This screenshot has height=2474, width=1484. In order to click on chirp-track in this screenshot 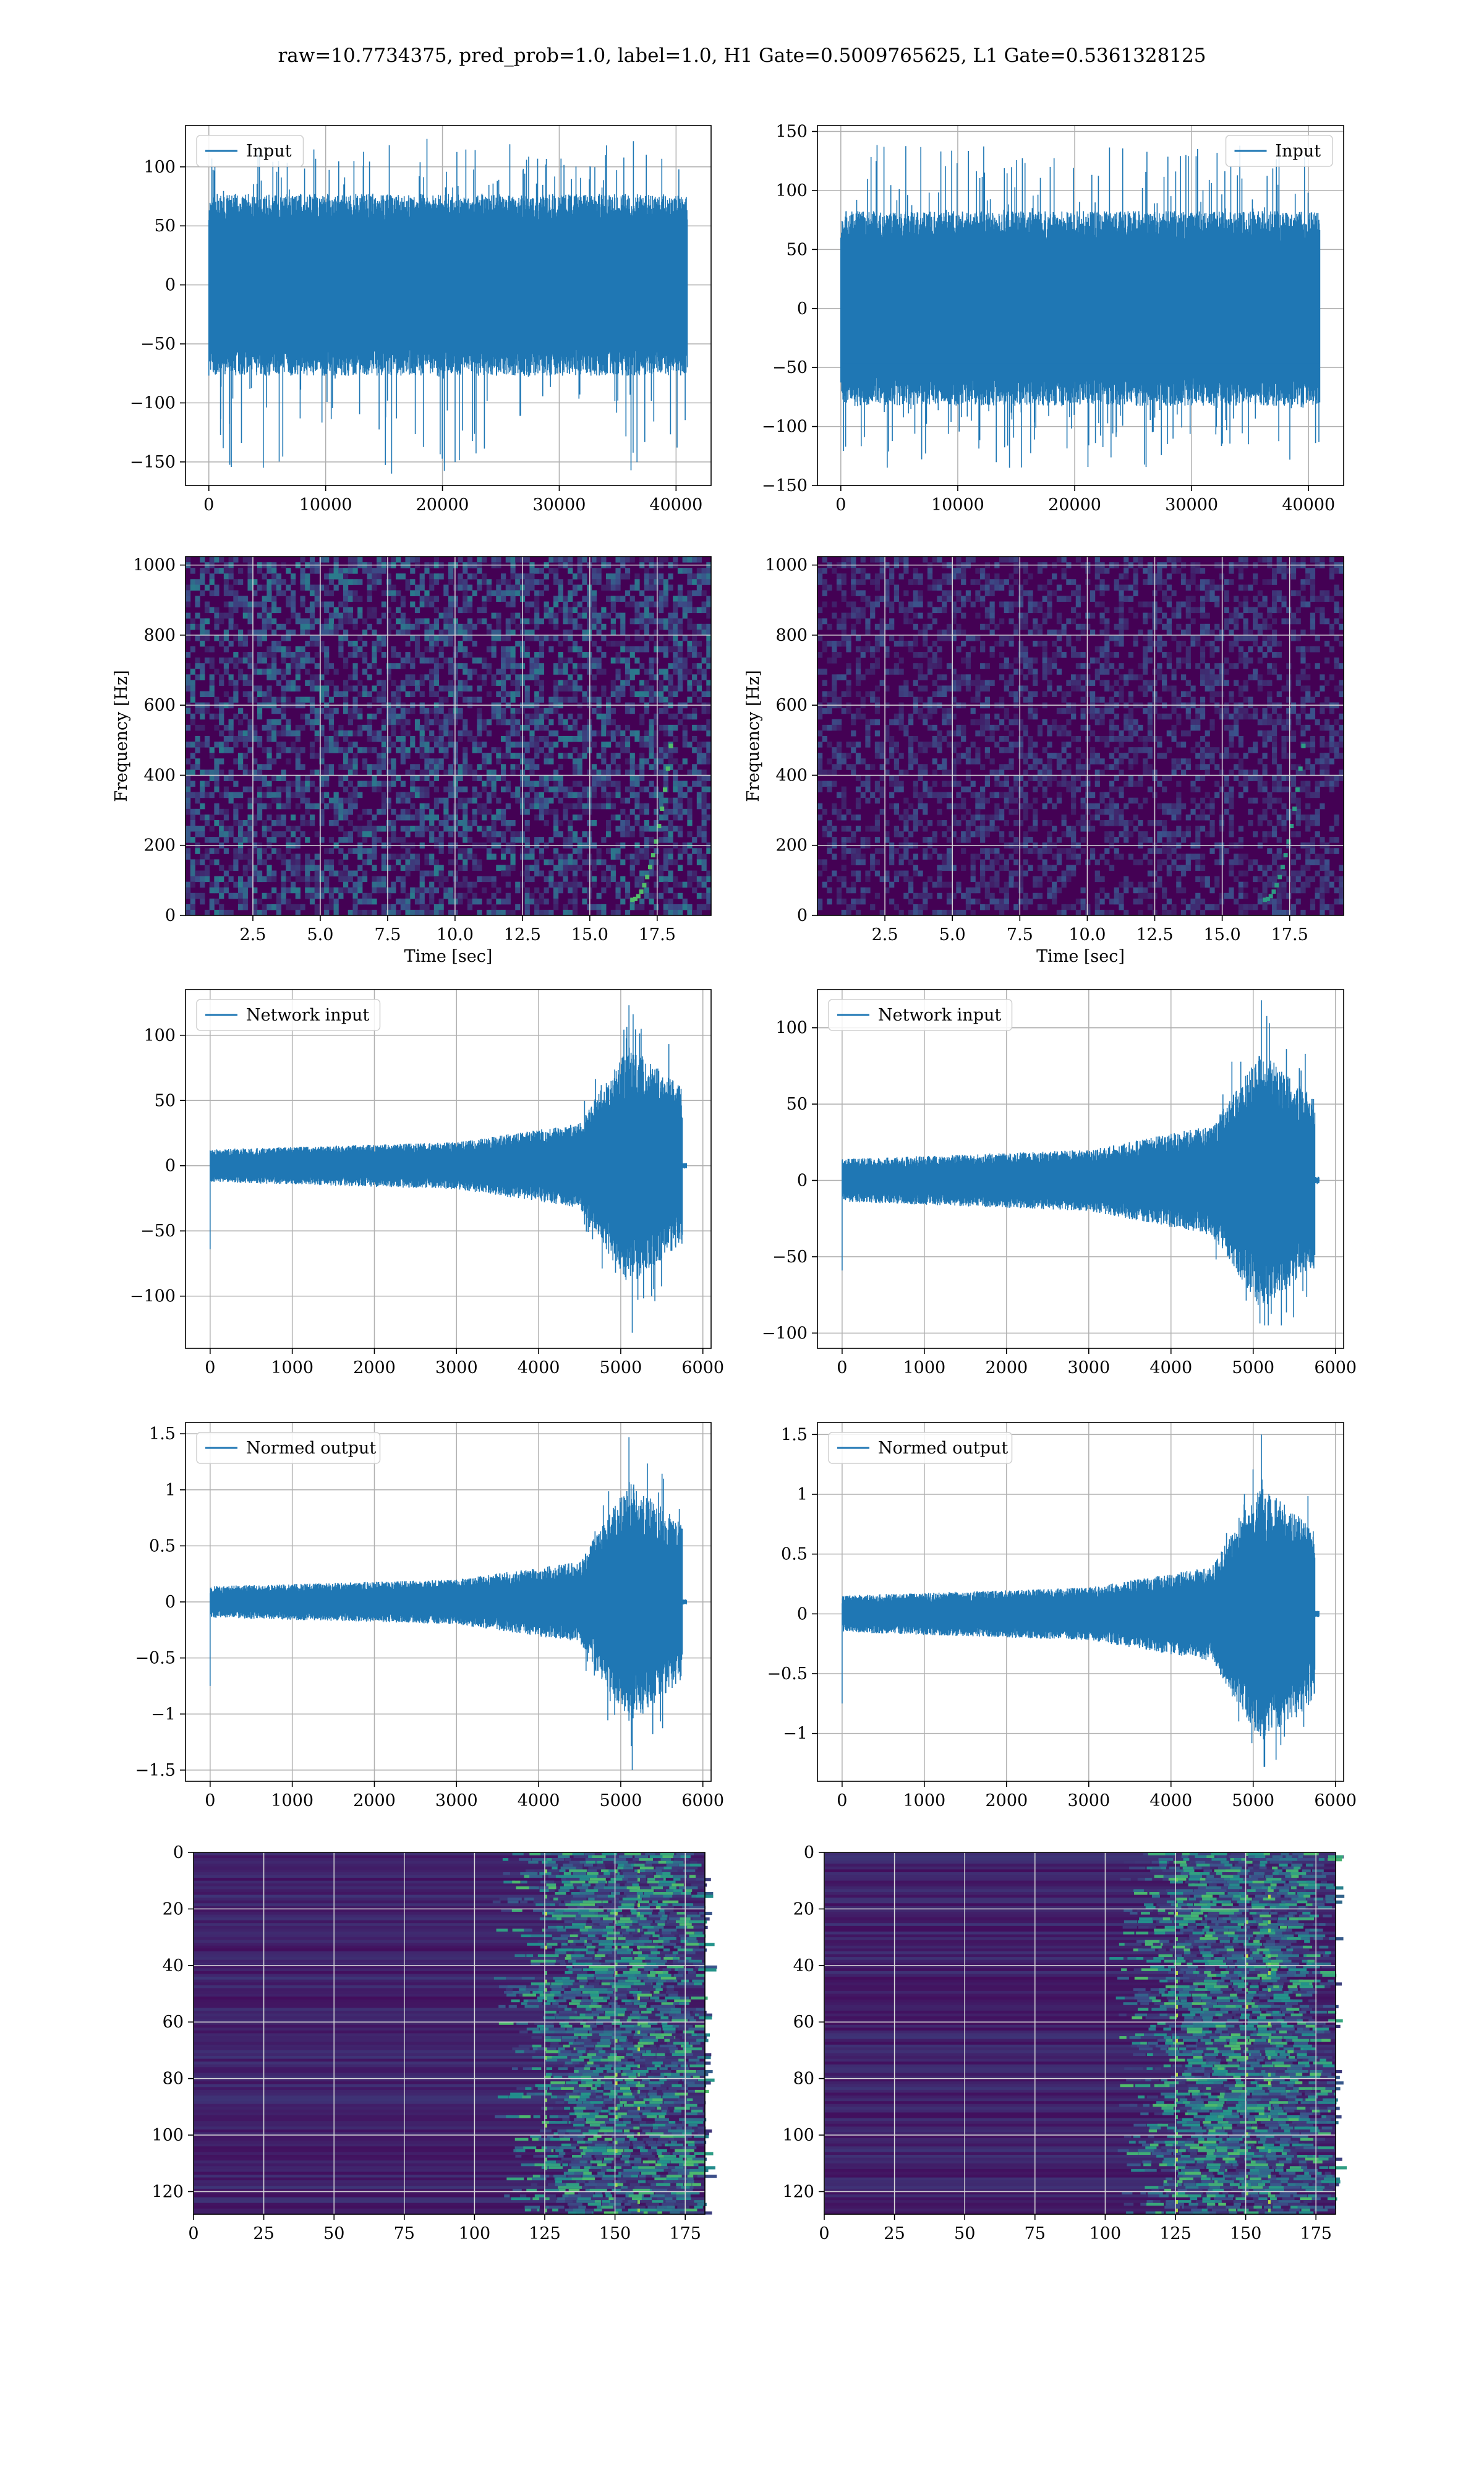, I will do `click(656, 842)`.